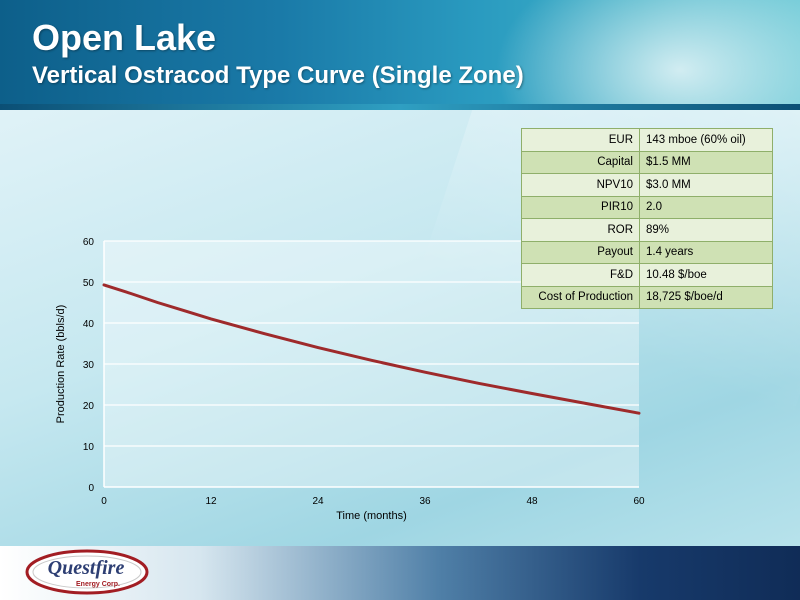  I want to click on metric-value: 89%, so click(706, 230).